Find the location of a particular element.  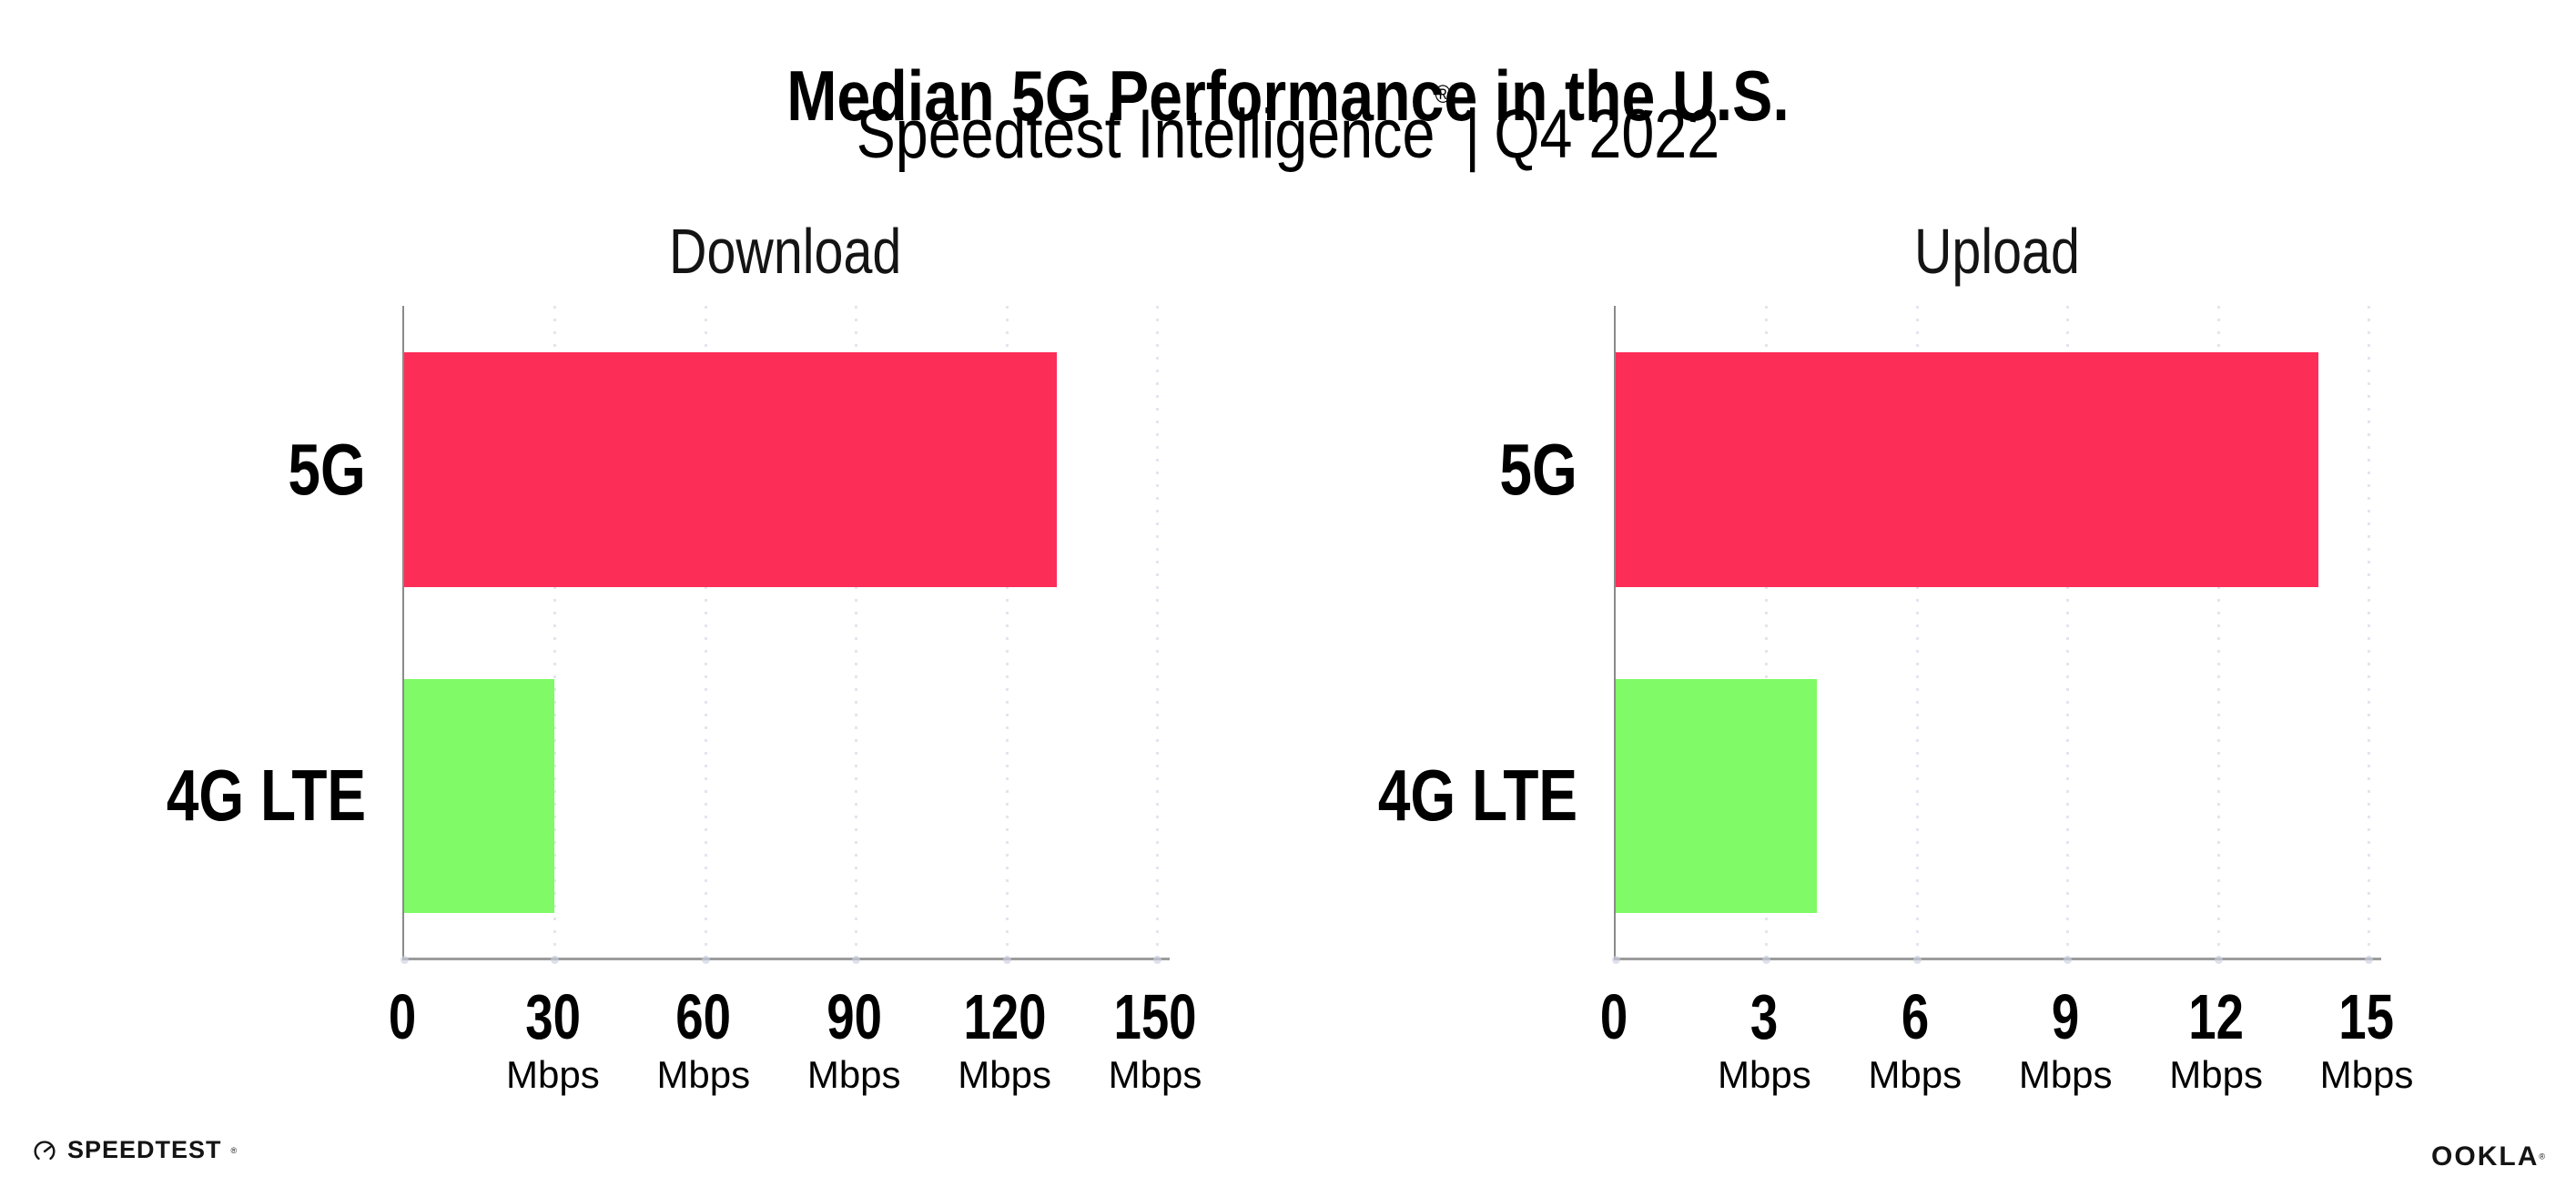

x-tick-value-text: 12 is located at coordinates (2216, 1017).